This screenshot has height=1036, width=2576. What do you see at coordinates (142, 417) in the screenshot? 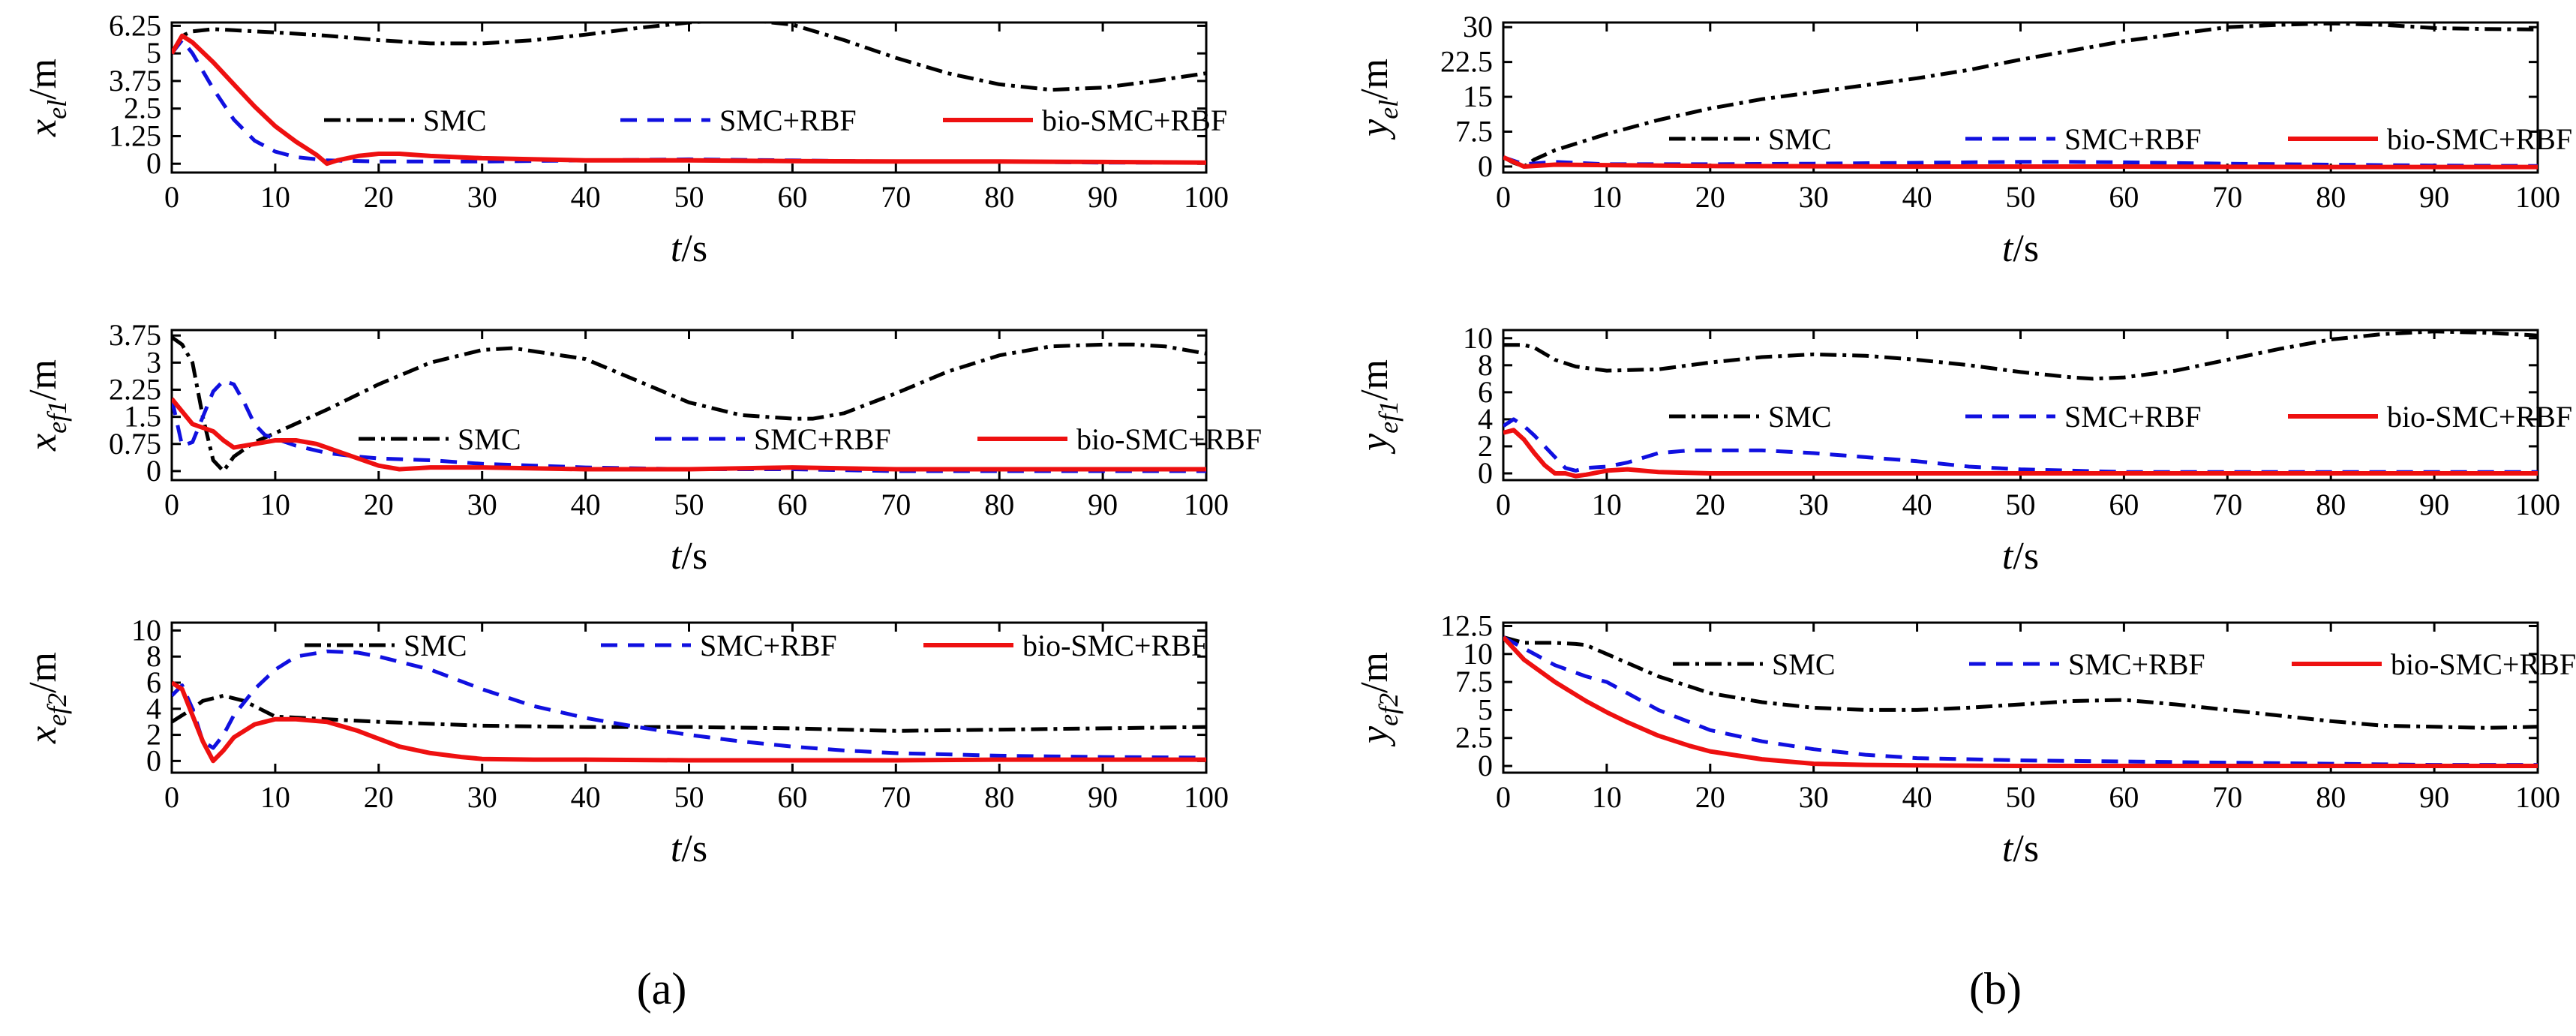
I see `y-tick-label: 1.5` at bounding box center [142, 417].